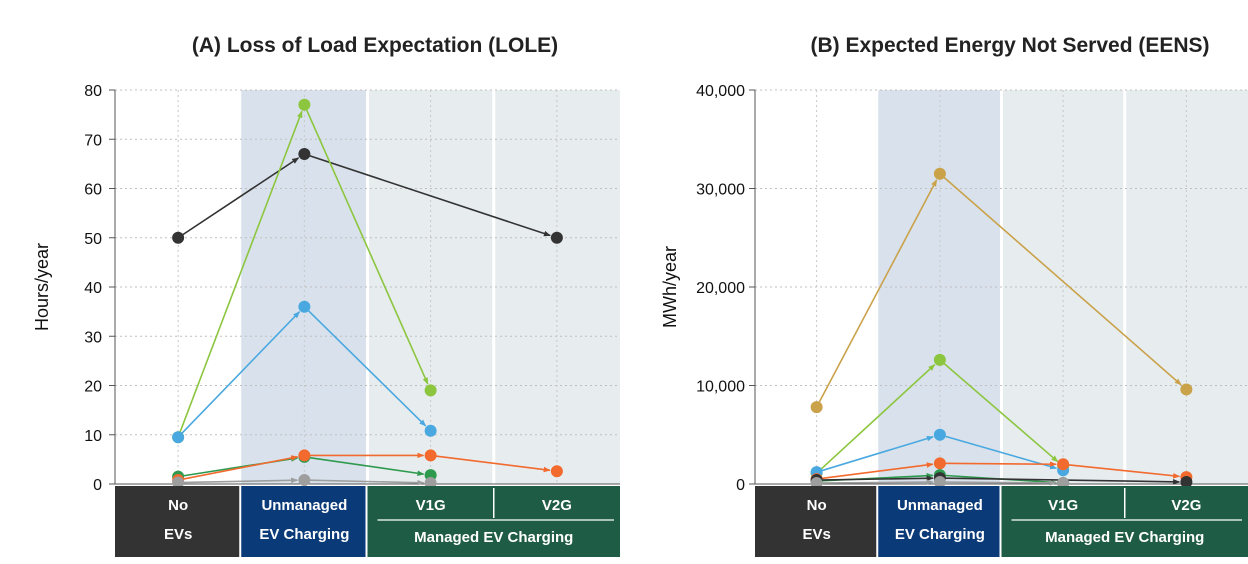 The height and width of the screenshot is (564, 1248). What do you see at coordinates (93, 436) in the screenshot?
I see `y-tick-label: 10` at bounding box center [93, 436].